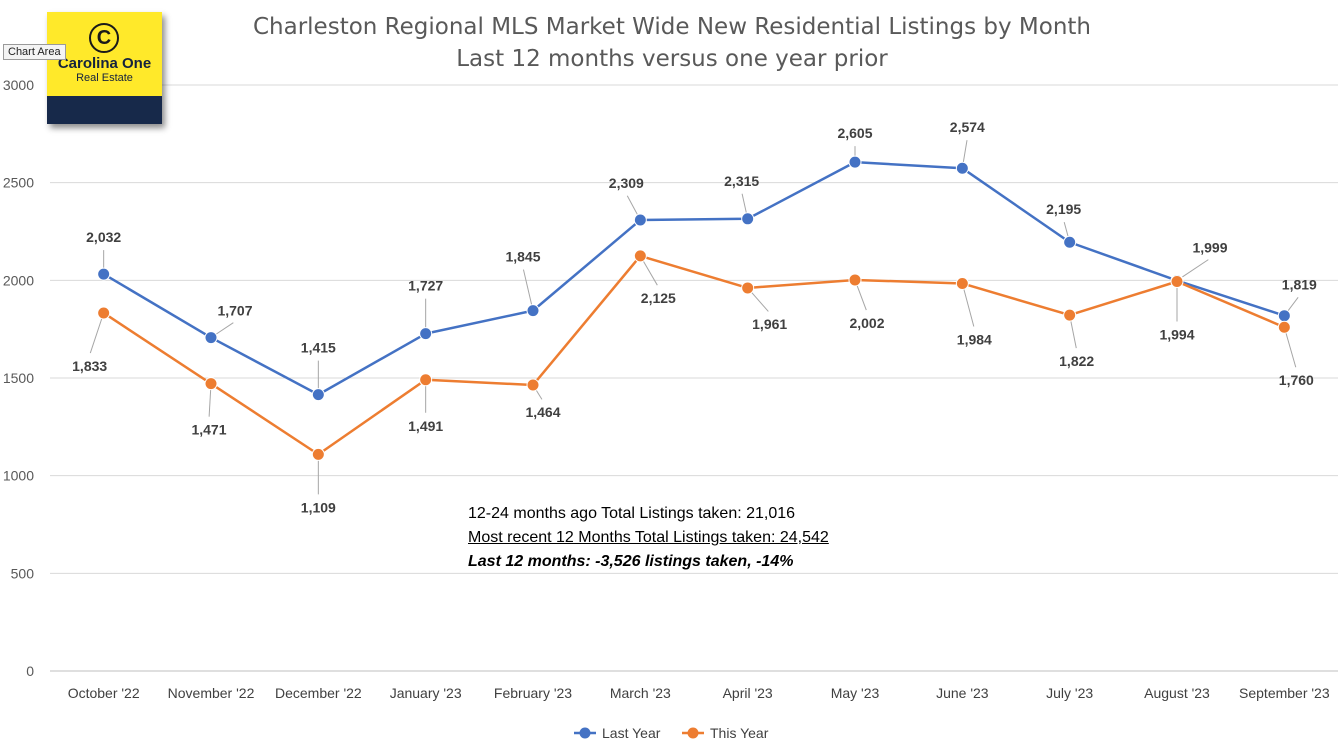  I want to click on data-label: 1,471, so click(208, 430).